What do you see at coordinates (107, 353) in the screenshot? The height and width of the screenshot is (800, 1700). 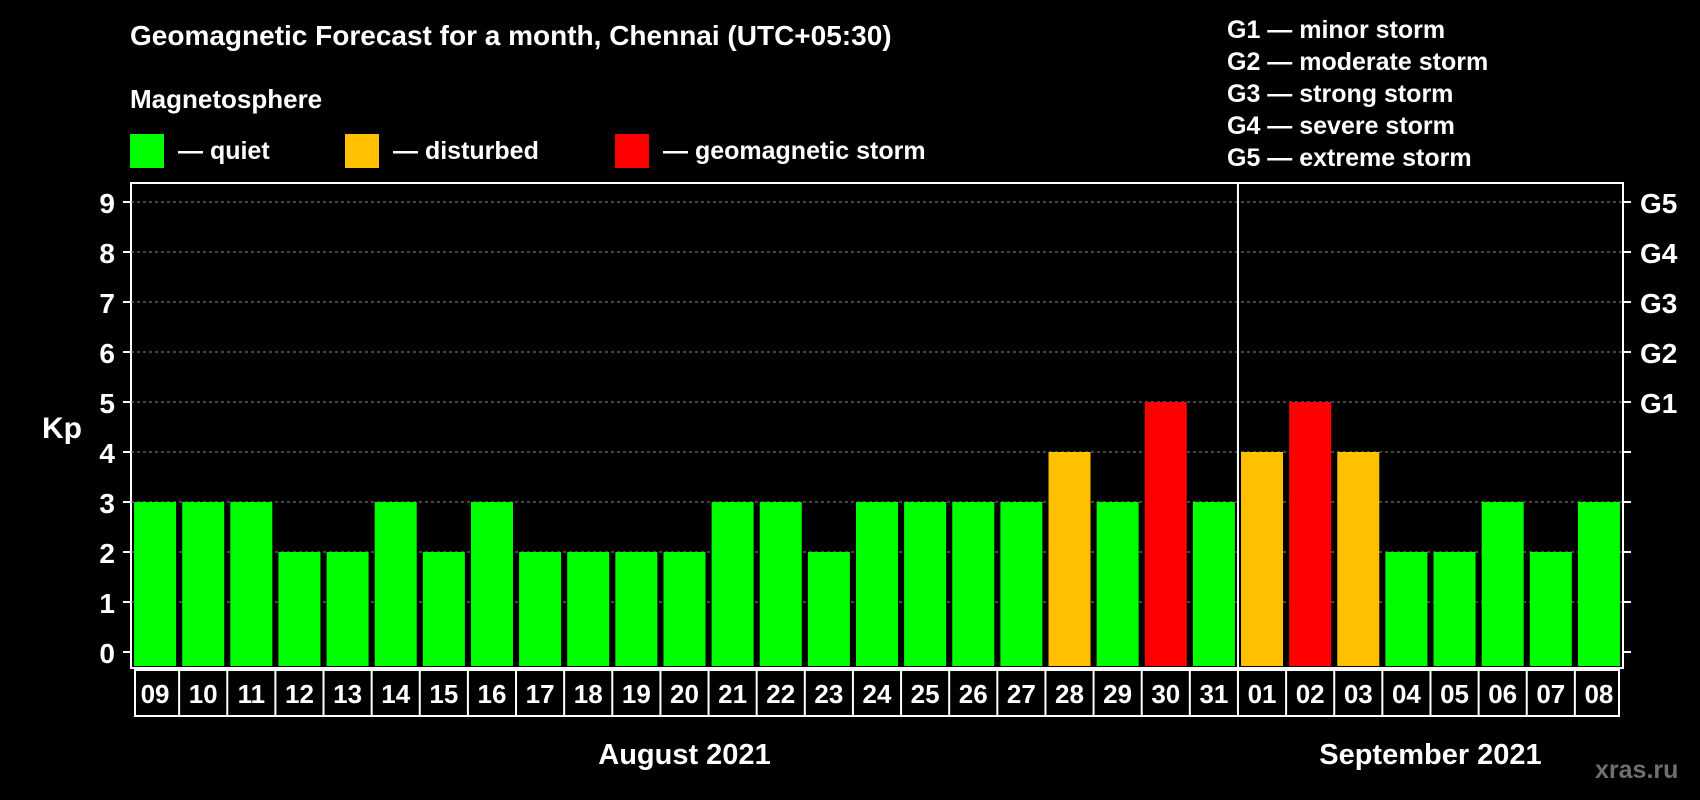 I see `y-tick-label-6: 6` at bounding box center [107, 353].